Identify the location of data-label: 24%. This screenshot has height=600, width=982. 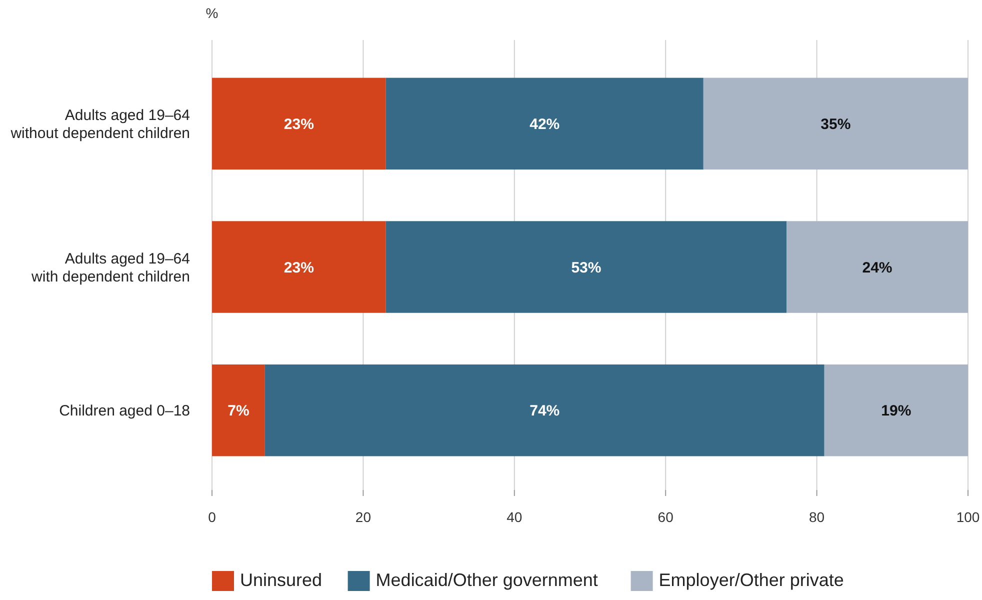
(877, 267).